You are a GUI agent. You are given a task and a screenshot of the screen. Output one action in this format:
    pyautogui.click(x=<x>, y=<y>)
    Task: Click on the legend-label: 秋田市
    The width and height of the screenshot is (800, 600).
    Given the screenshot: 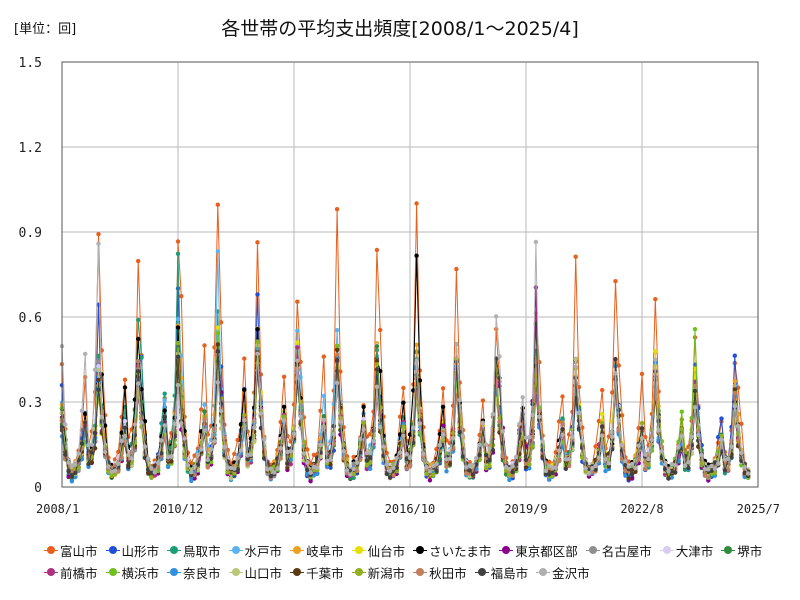 What is the action you would take?
    pyautogui.click(x=448, y=573)
    